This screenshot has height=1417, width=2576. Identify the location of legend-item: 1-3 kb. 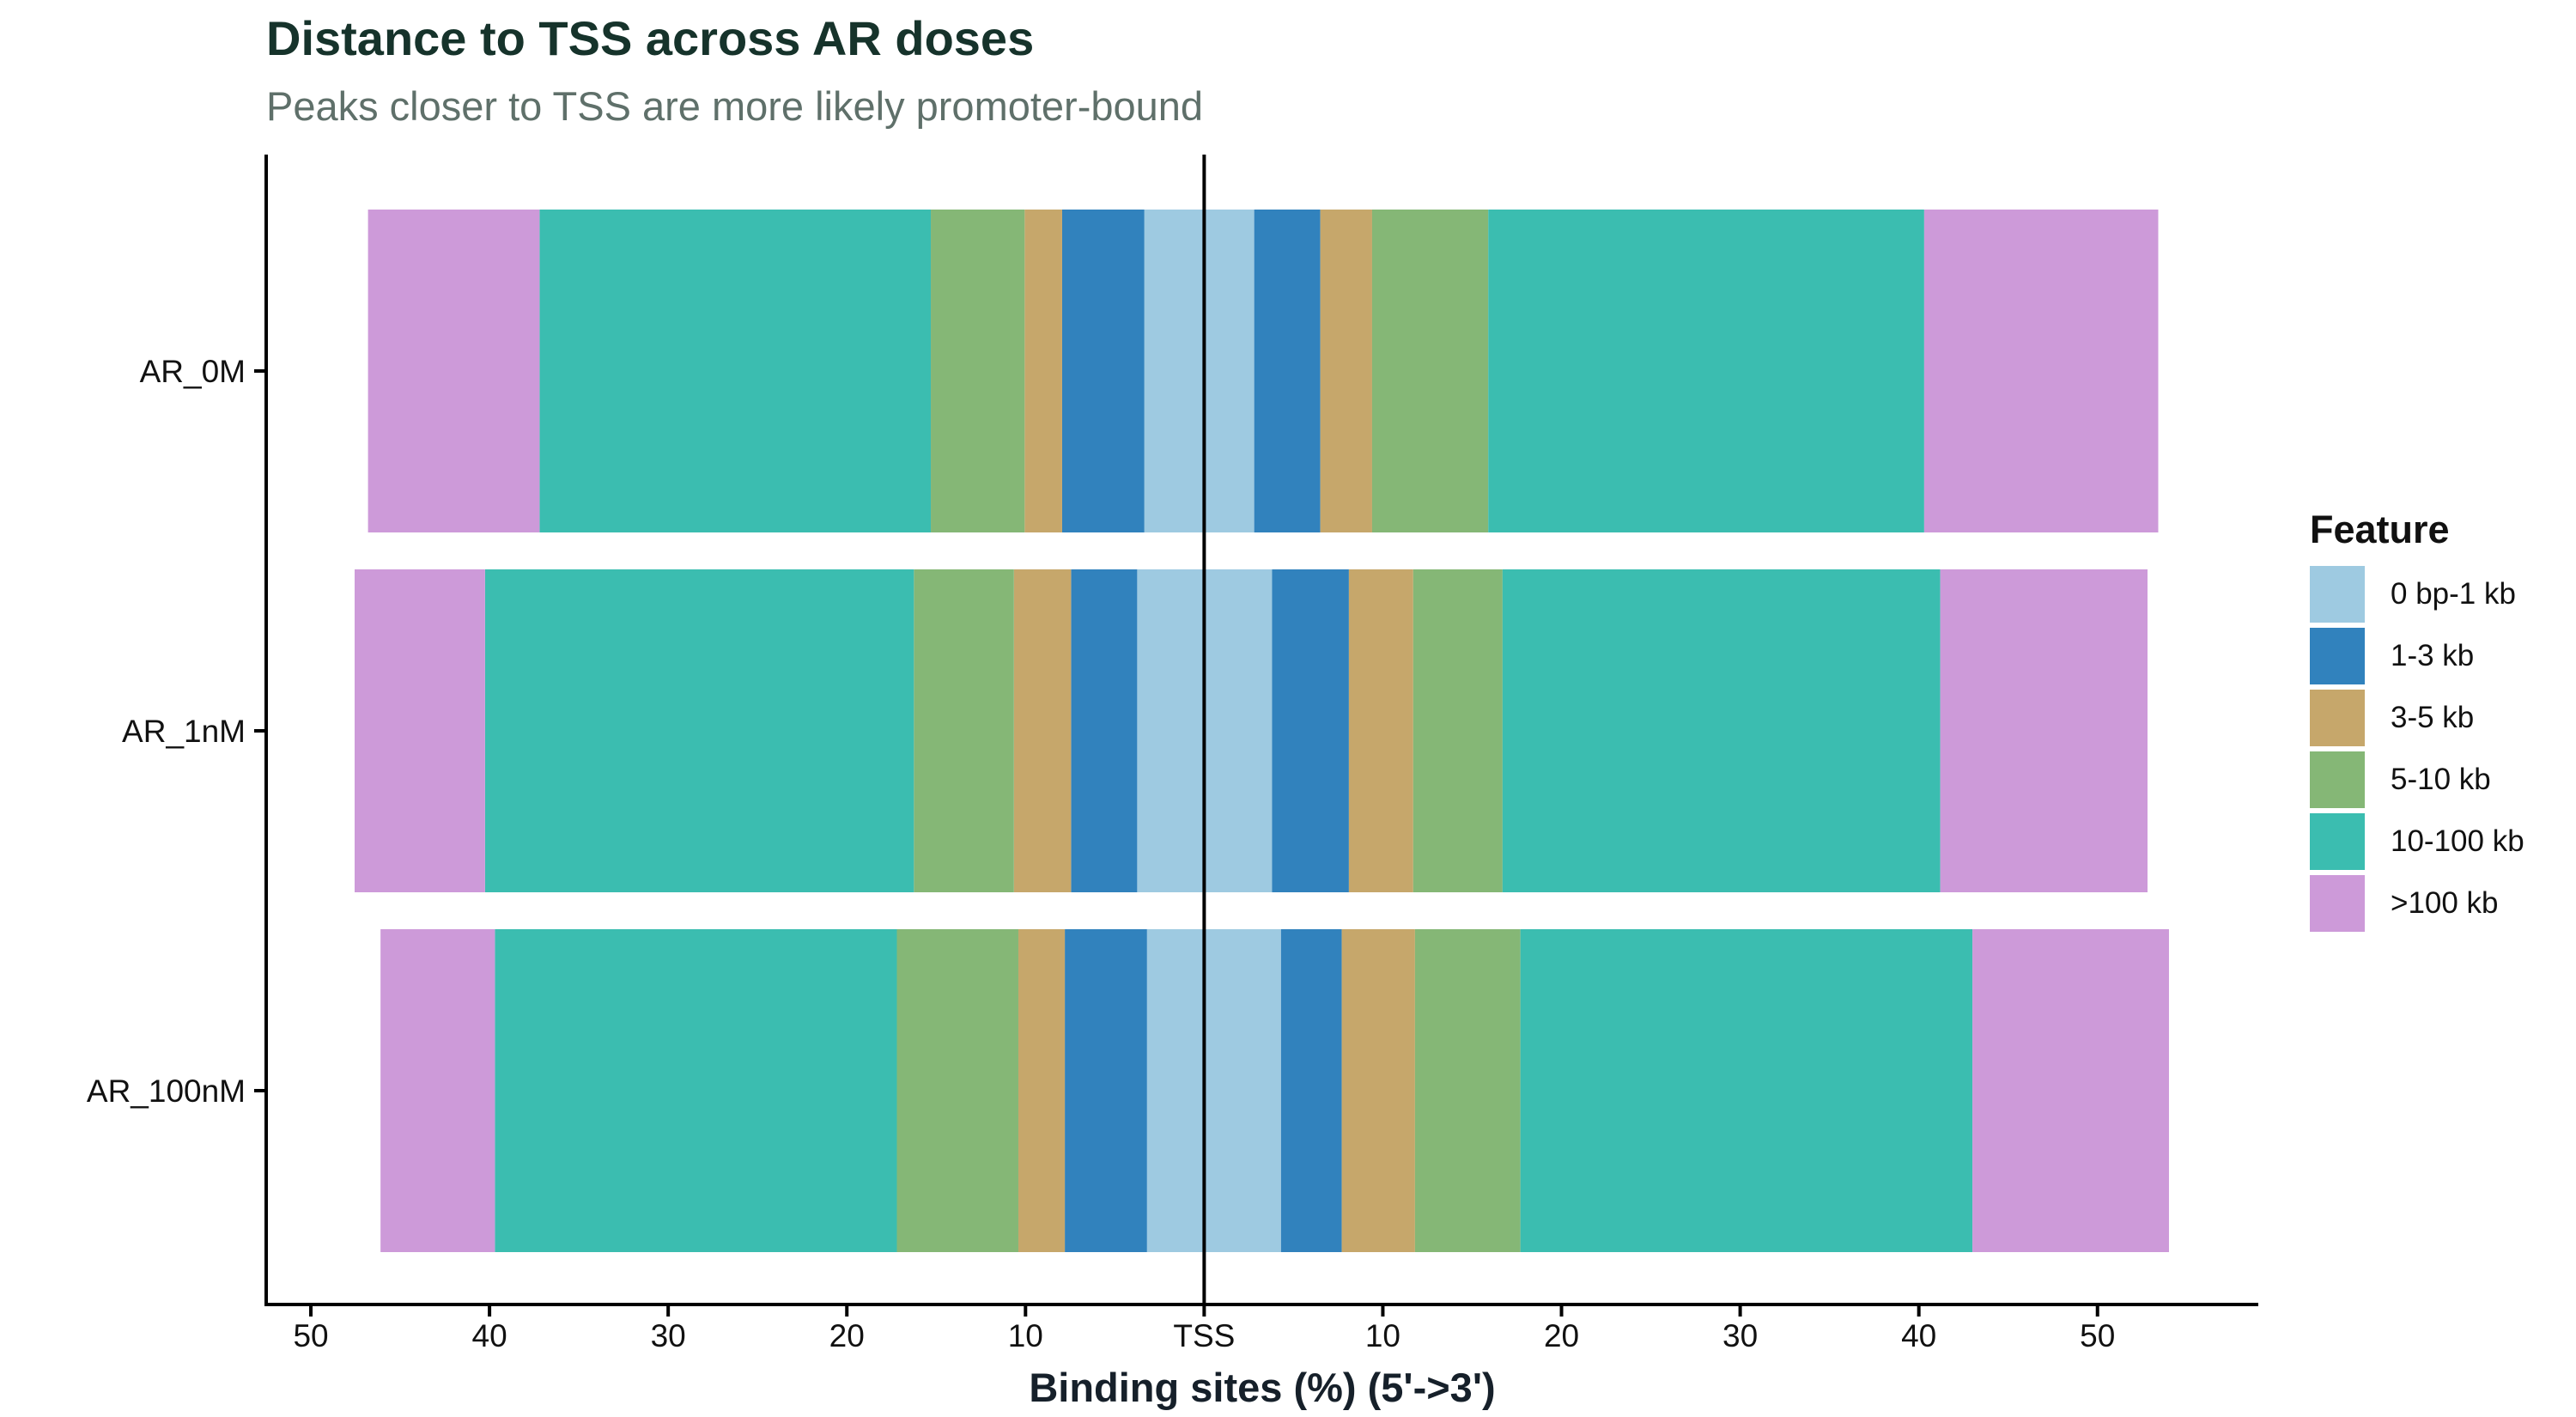
(2417, 656).